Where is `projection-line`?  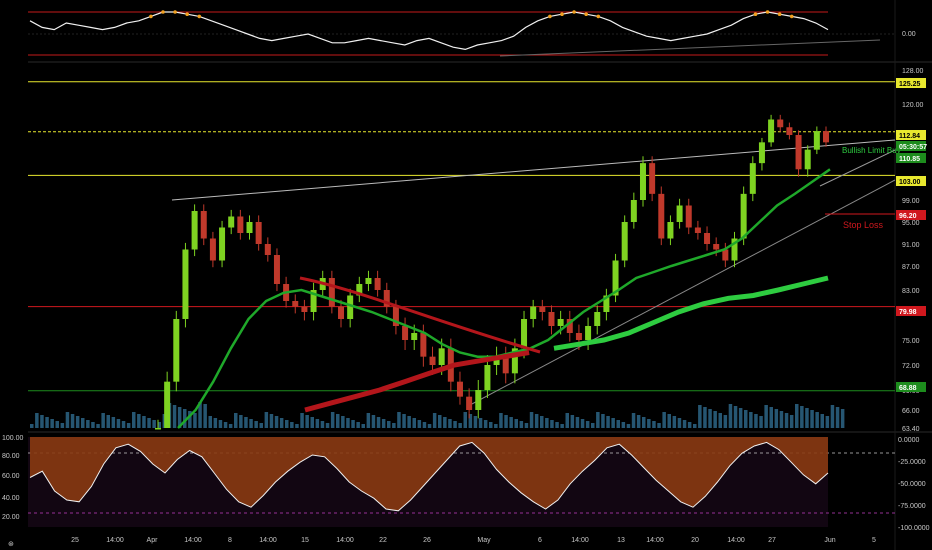 projection-line is located at coordinates (857, 168).